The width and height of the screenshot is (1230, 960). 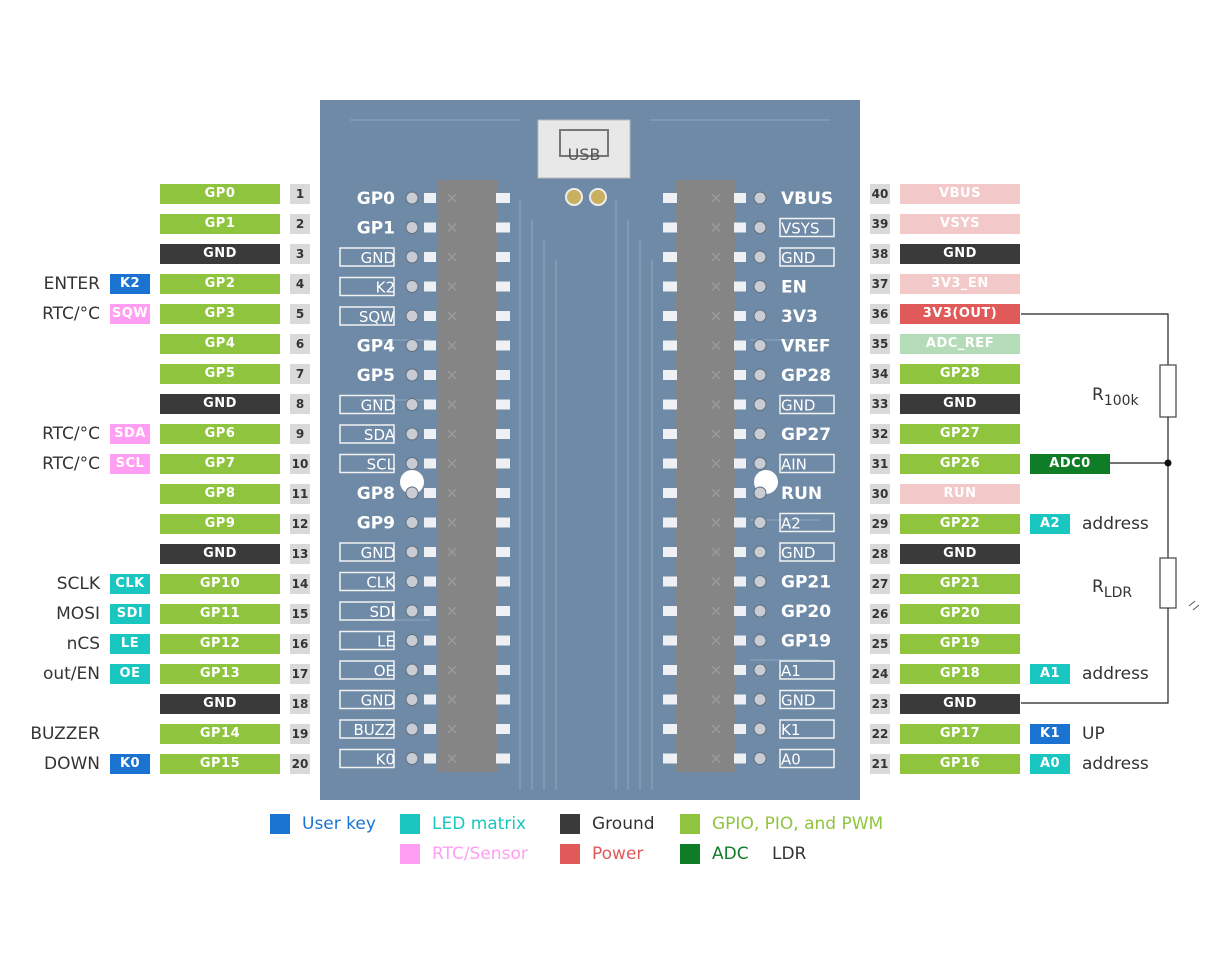 I want to click on pin-number-left: 3, so click(x=300, y=254).